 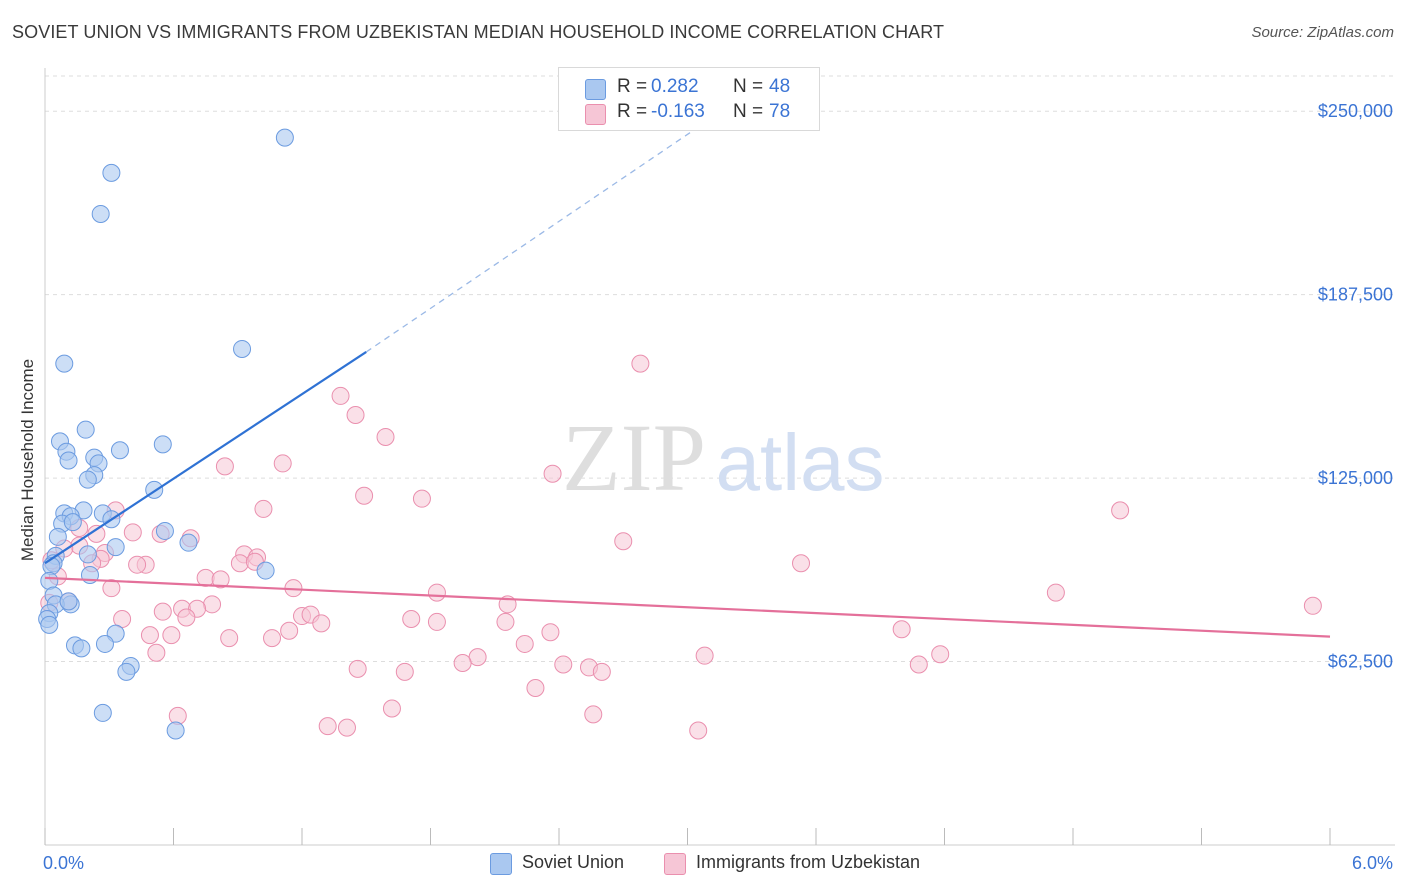 What do you see at coordinates (632, 111) in the screenshot?
I see `legend-r-label: R =` at bounding box center [632, 111].